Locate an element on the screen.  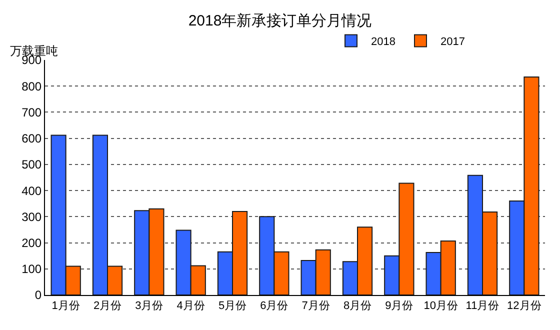
y-tick-label: 300 is located at coordinates (32, 217).